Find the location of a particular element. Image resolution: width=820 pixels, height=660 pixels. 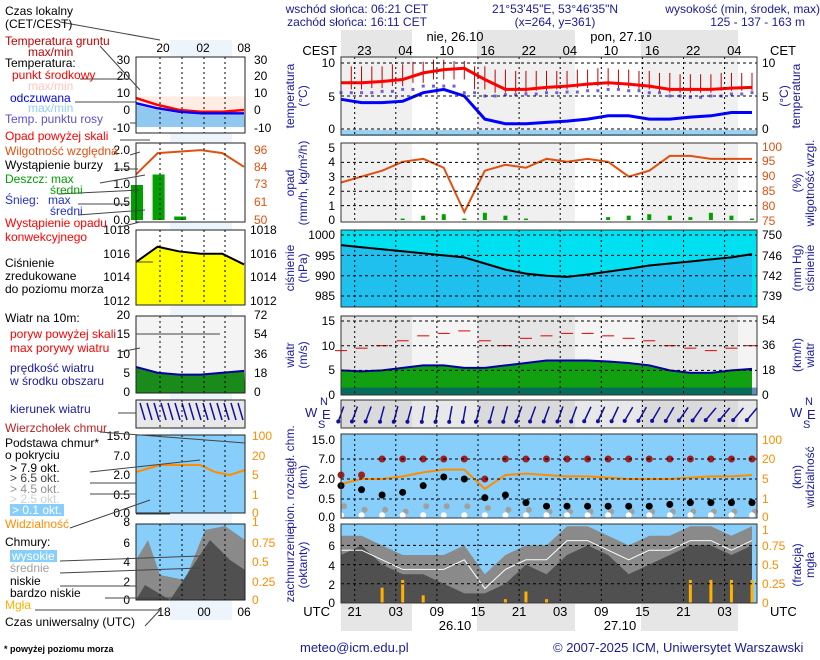

mini-mist-tick: 0.75 is located at coordinates (264, 543).